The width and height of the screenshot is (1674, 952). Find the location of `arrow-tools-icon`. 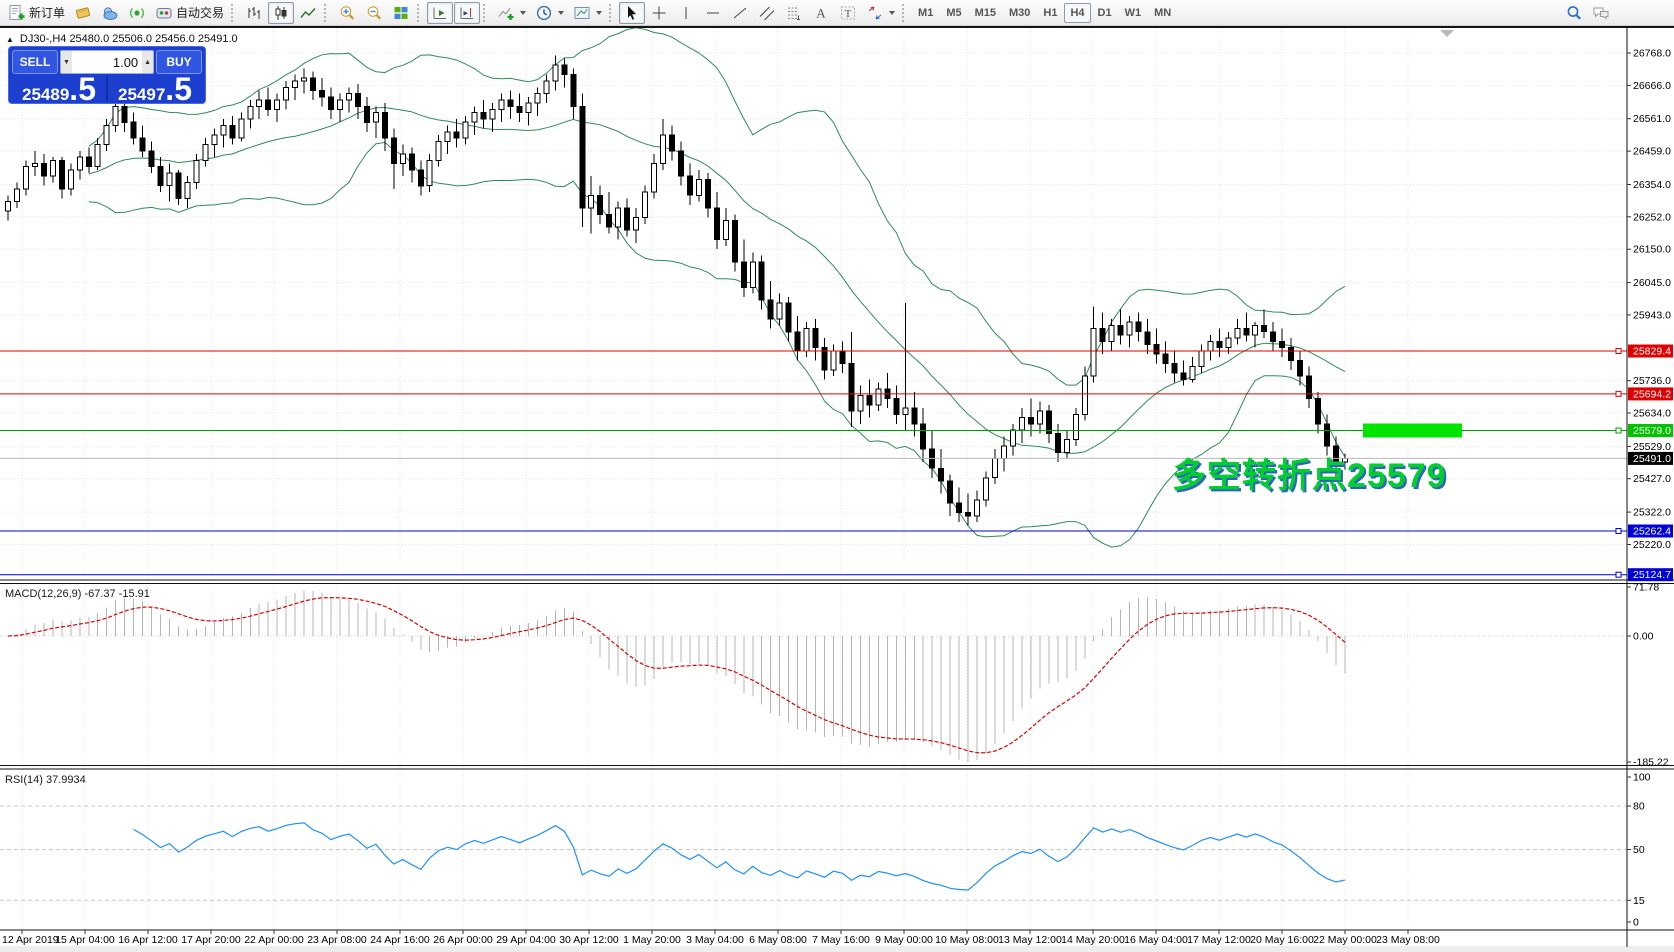

arrow-tools-icon is located at coordinates (875, 12).